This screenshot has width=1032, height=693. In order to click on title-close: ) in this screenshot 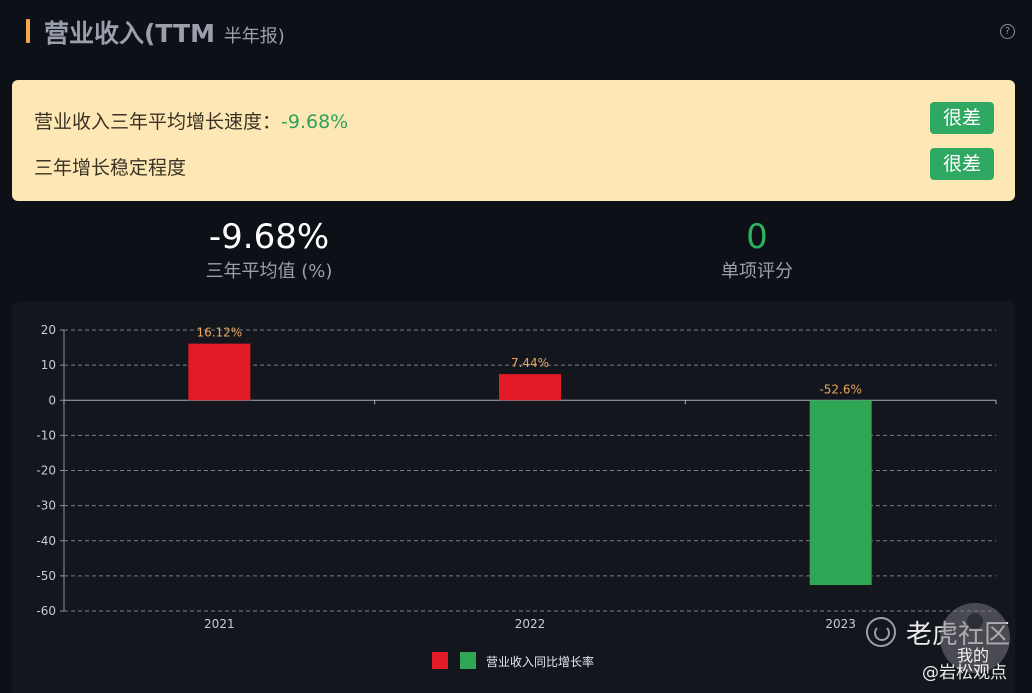, I will do `click(281, 36)`.